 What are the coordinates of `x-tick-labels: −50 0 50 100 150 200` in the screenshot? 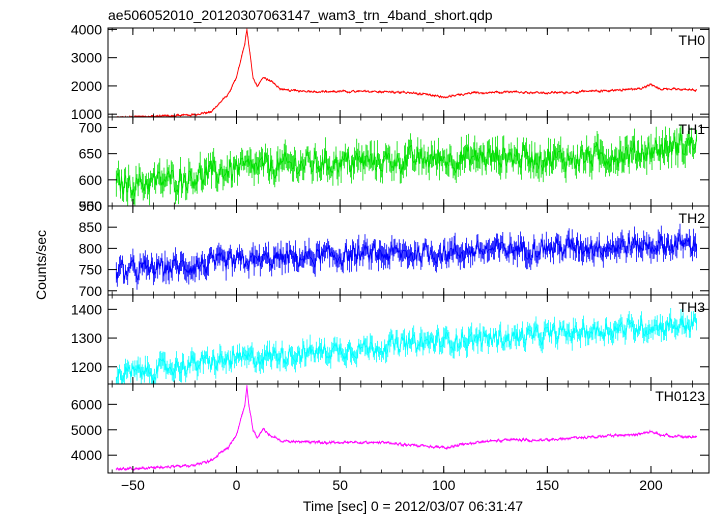 It's located at (392, 485).